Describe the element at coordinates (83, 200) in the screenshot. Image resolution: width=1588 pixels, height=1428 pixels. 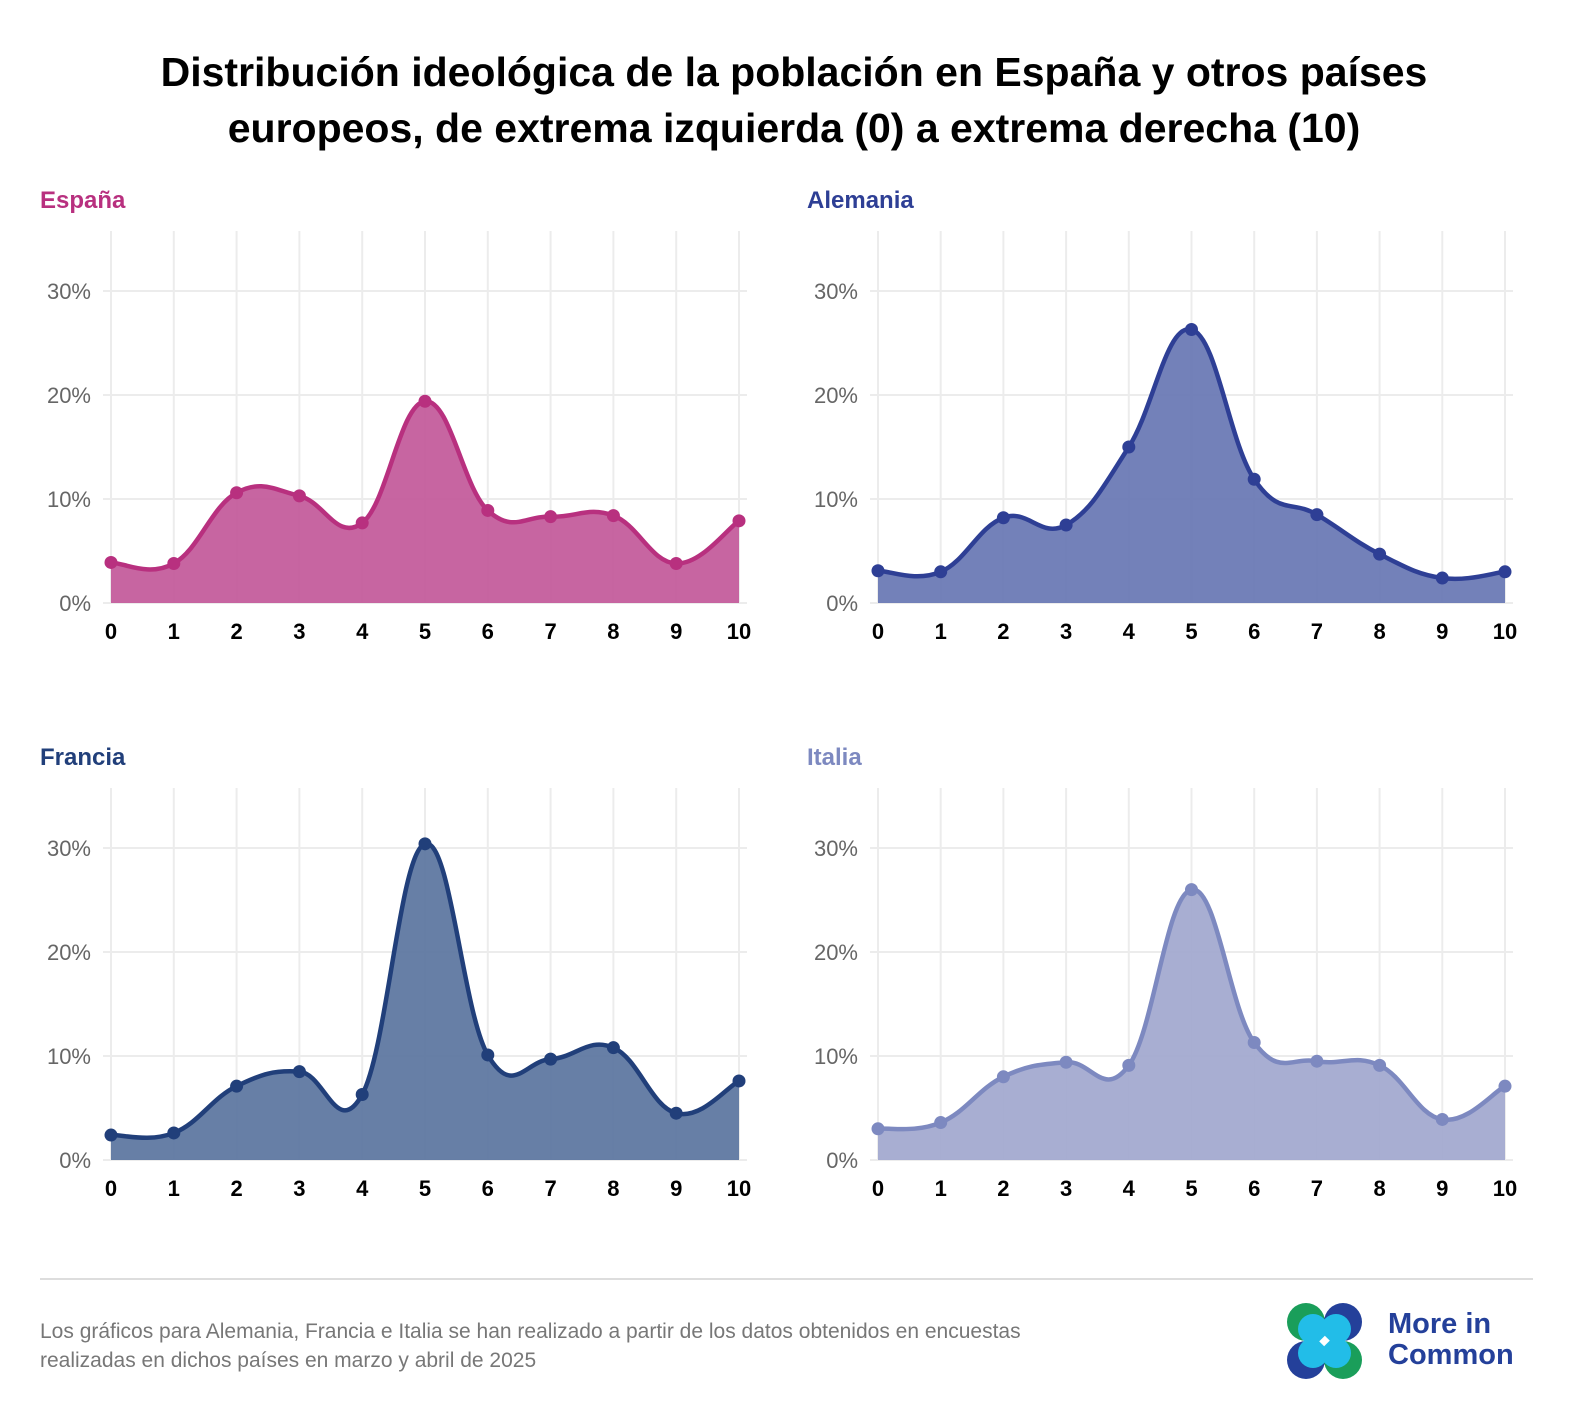
I see `panel-title: España` at that location.